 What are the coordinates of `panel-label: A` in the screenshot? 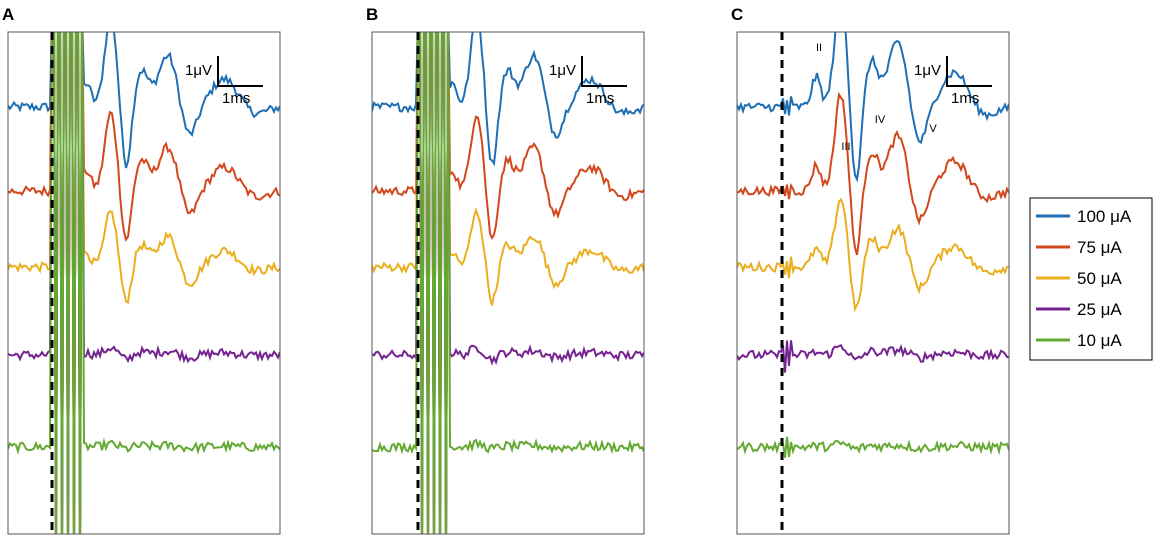 It's located at (8, 14).